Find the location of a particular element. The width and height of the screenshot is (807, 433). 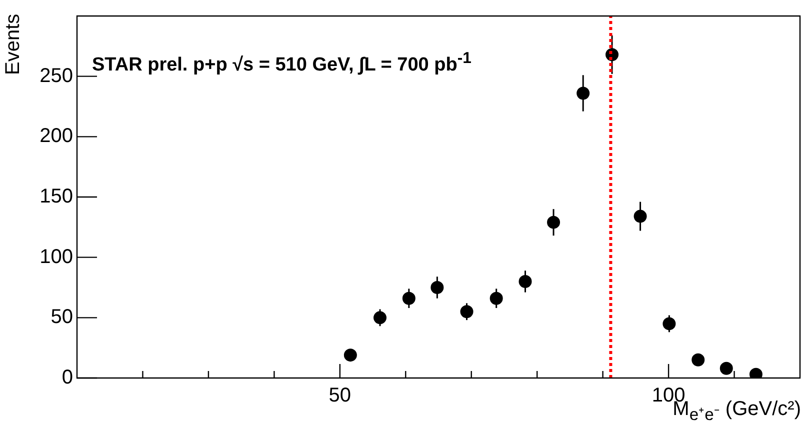

y-tick-label: 100 is located at coordinates (56, 257).